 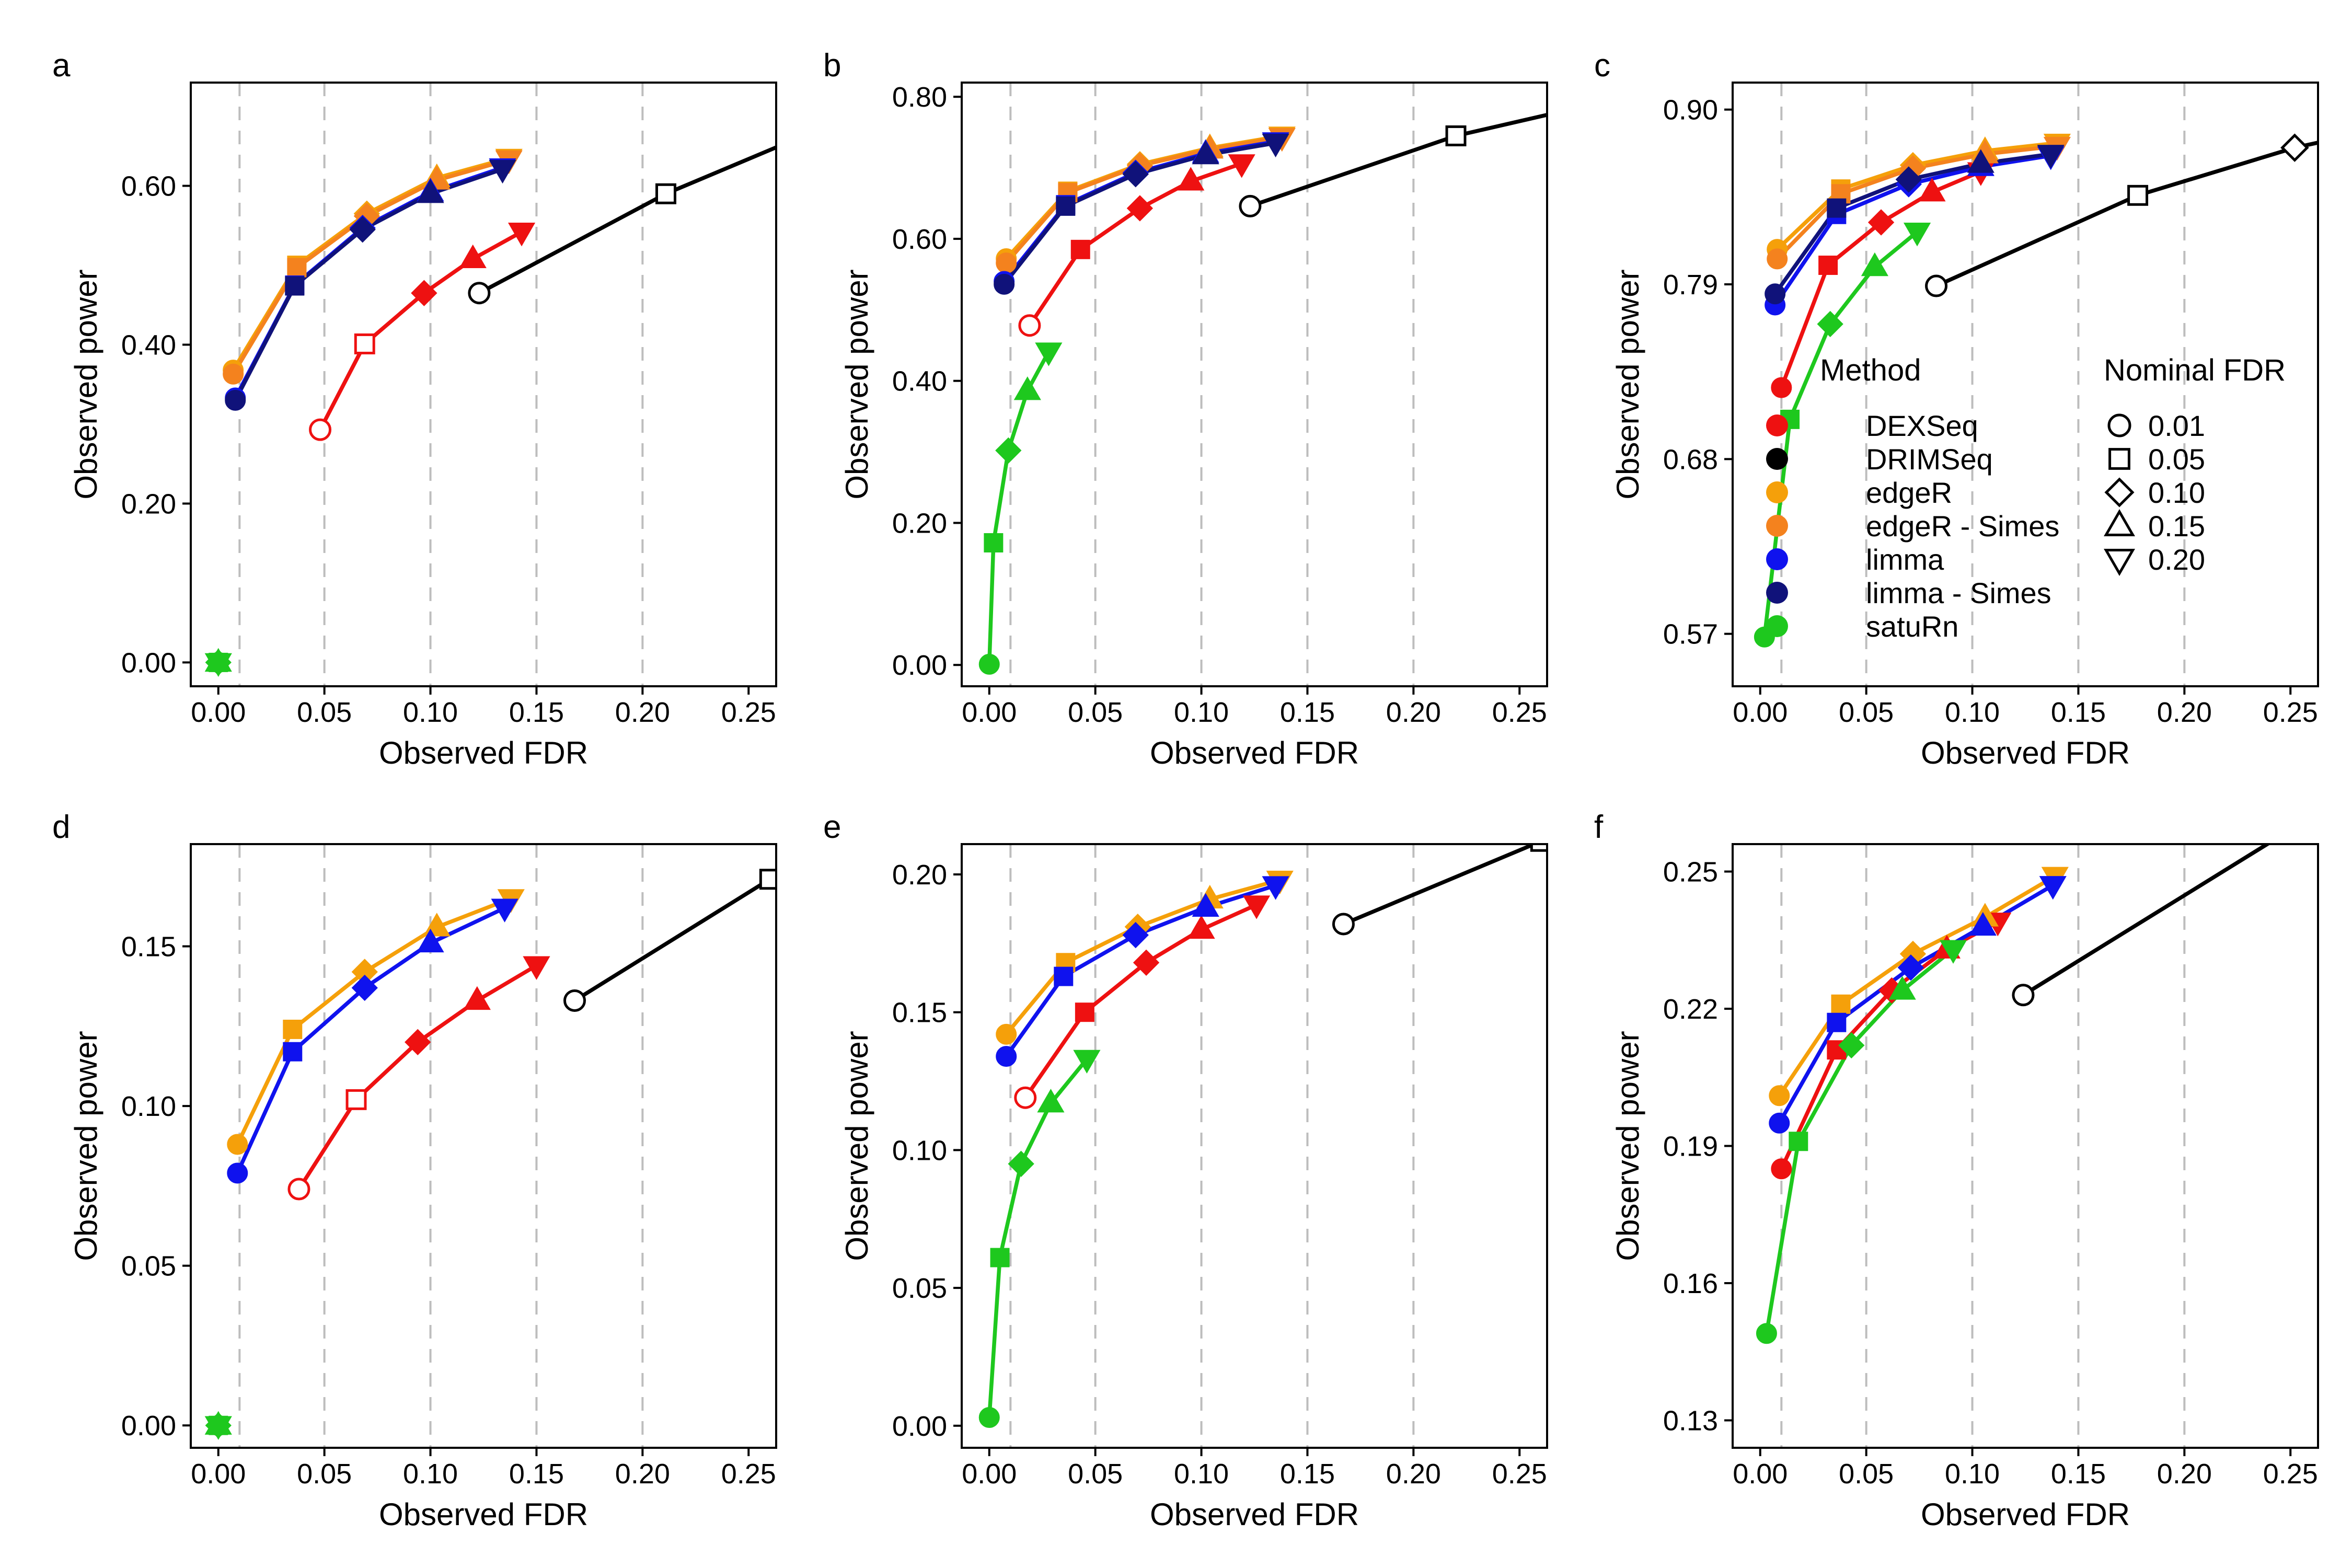 I want to click on panel-letter: d, so click(x=61, y=827).